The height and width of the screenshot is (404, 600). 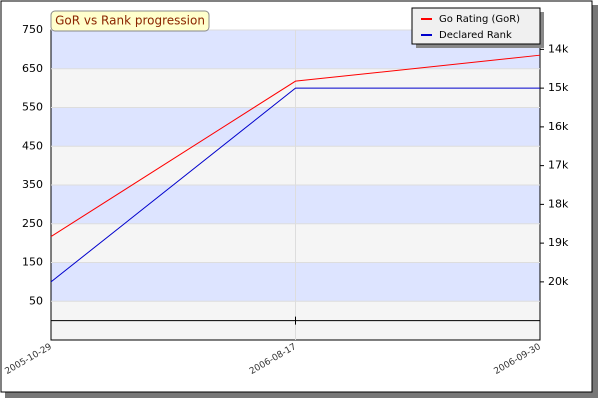 What do you see at coordinates (32, 223) in the screenshot?
I see `y-tick-label: 250` at bounding box center [32, 223].